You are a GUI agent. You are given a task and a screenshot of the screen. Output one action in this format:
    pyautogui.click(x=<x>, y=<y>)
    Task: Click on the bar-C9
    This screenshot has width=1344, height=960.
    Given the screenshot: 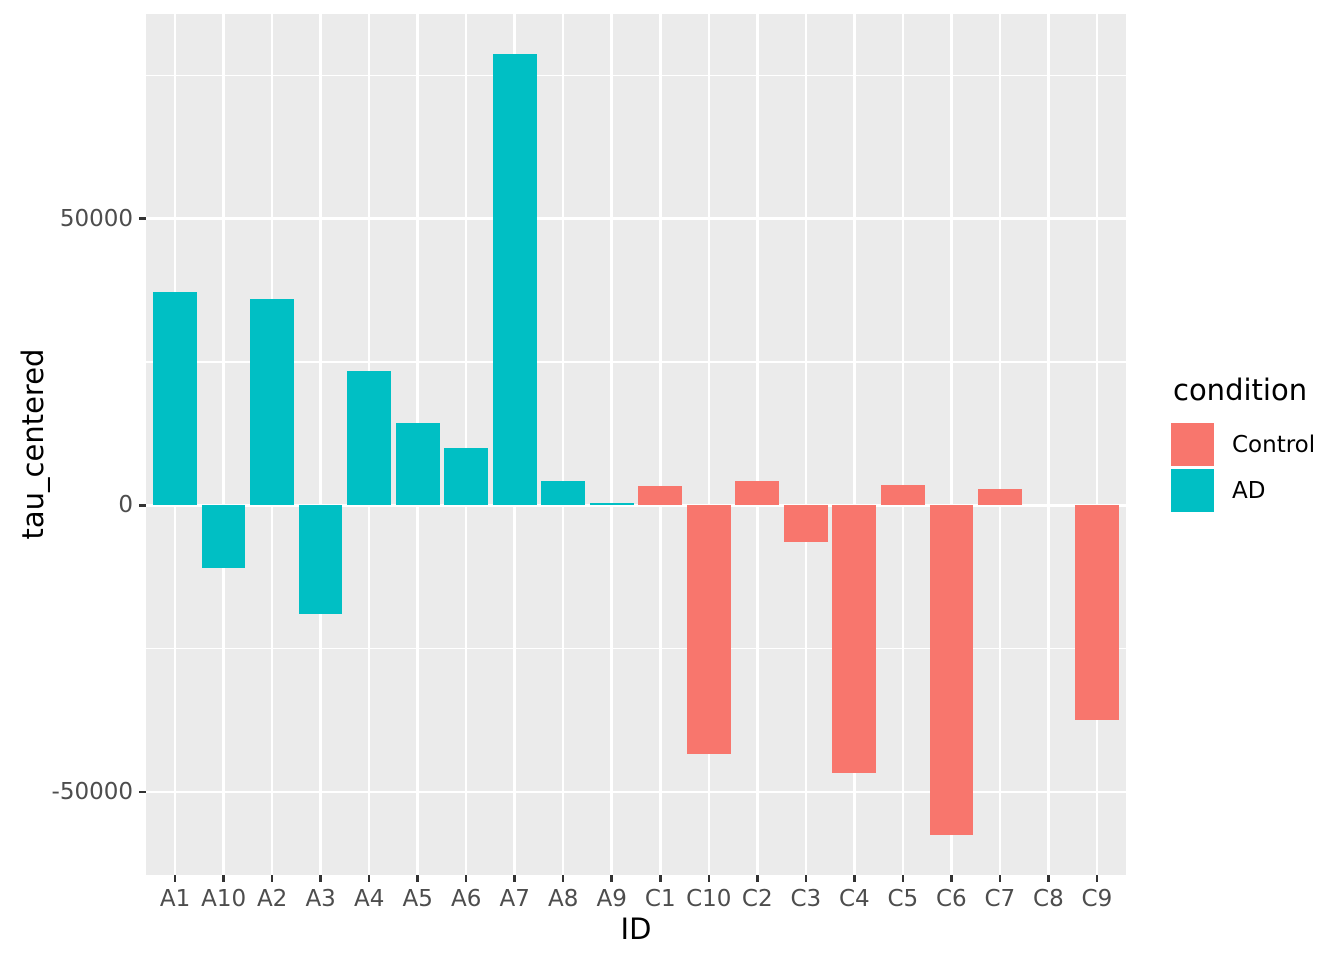 What is the action you would take?
    pyautogui.click(x=1097, y=613)
    